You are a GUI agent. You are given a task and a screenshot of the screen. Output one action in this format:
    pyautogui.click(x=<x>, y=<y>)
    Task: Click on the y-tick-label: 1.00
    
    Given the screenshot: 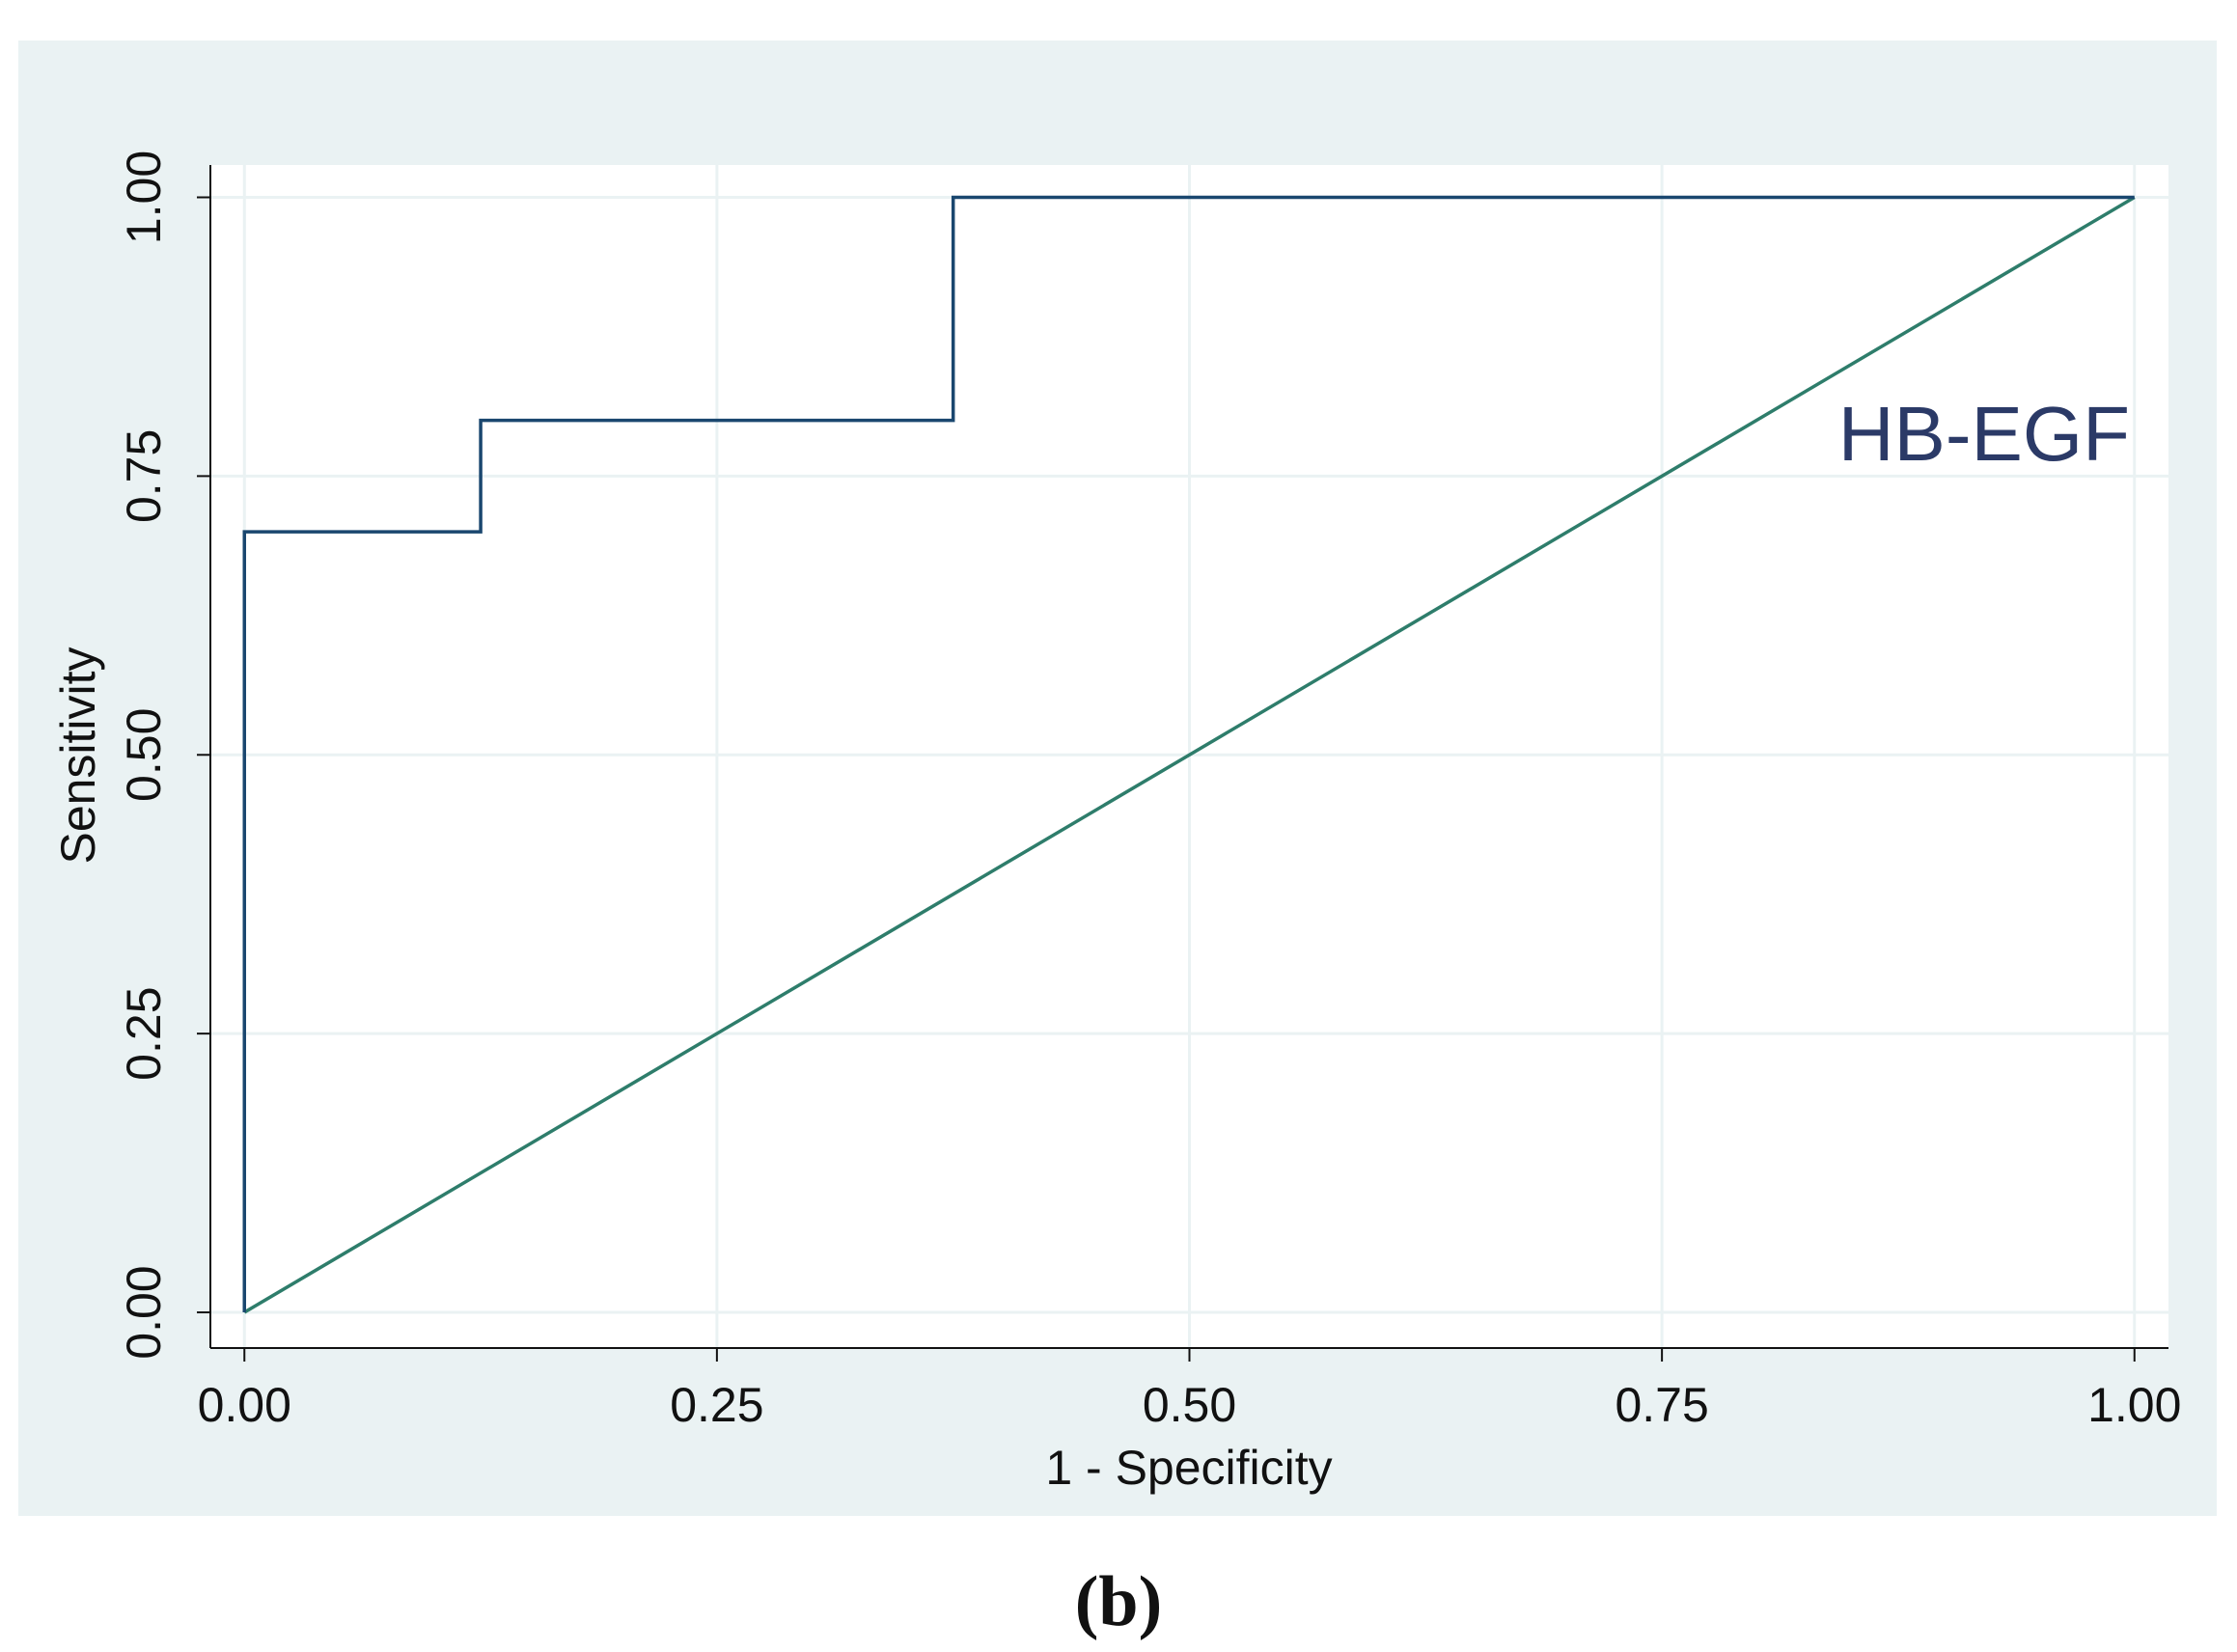 What is the action you would take?
    pyautogui.click(x=144, y=197)
    